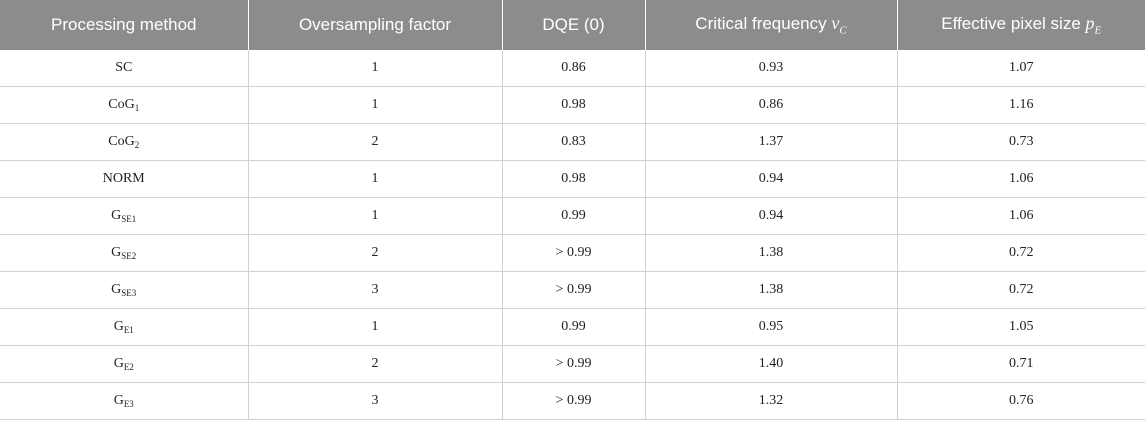 The image size is (1145, 421). I want to click on table-row: SC 1 0.86 0.93 1.07, so click(572, 68).